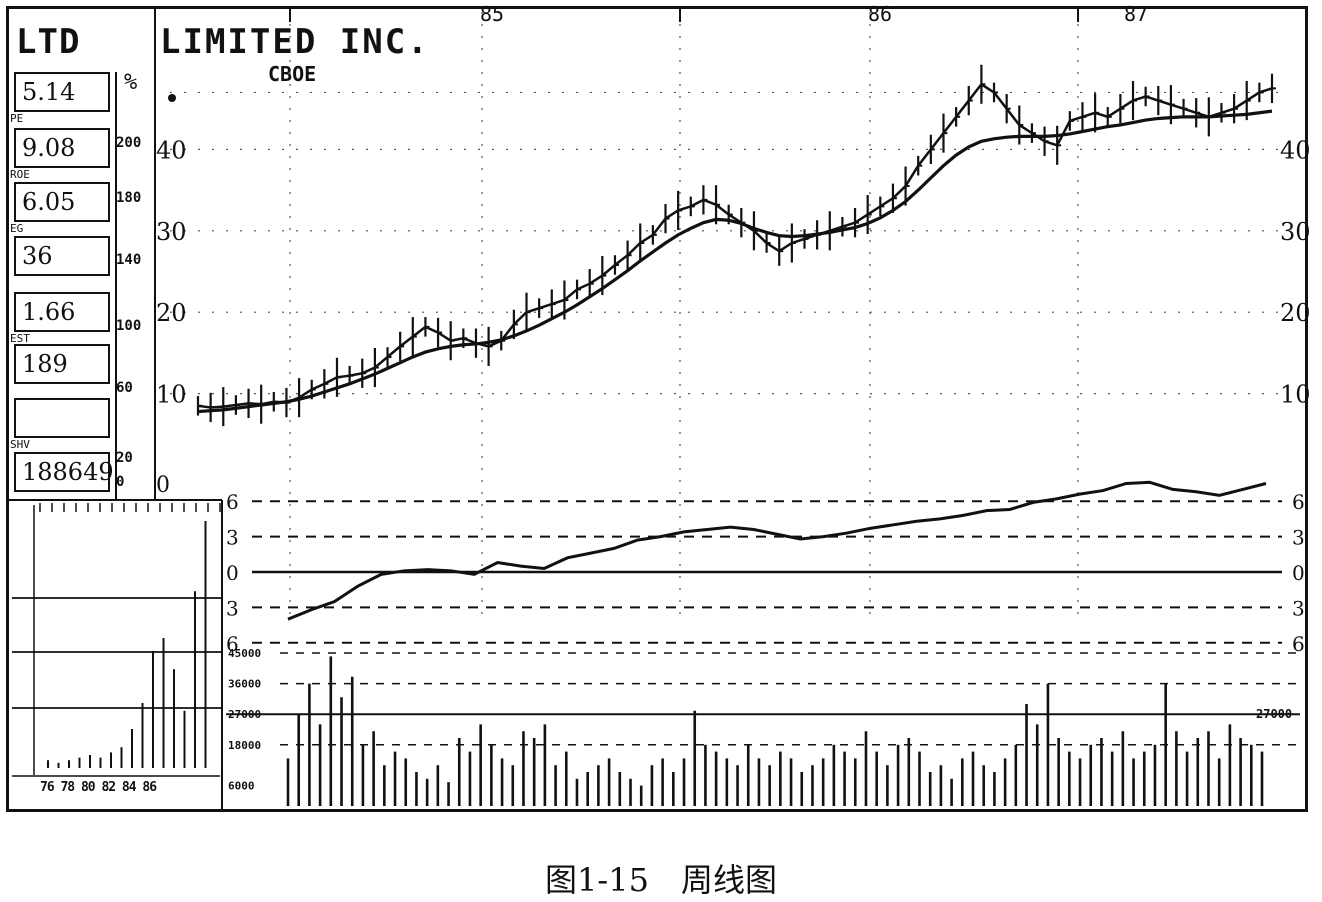 Image resolution: width=1322 pixels, height=902 pixels. Describe the element at coordinates (124, 388) in the screenshot. I see `left-scale-tick: 60` at that location.